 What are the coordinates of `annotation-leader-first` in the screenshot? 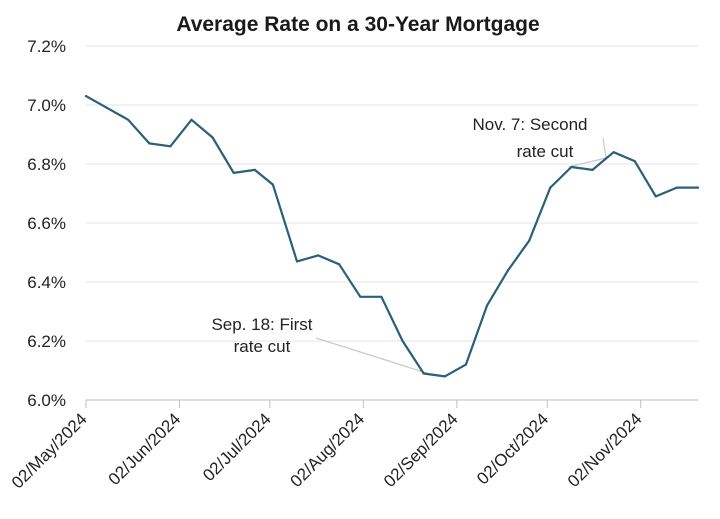 It's located at (374, 356).